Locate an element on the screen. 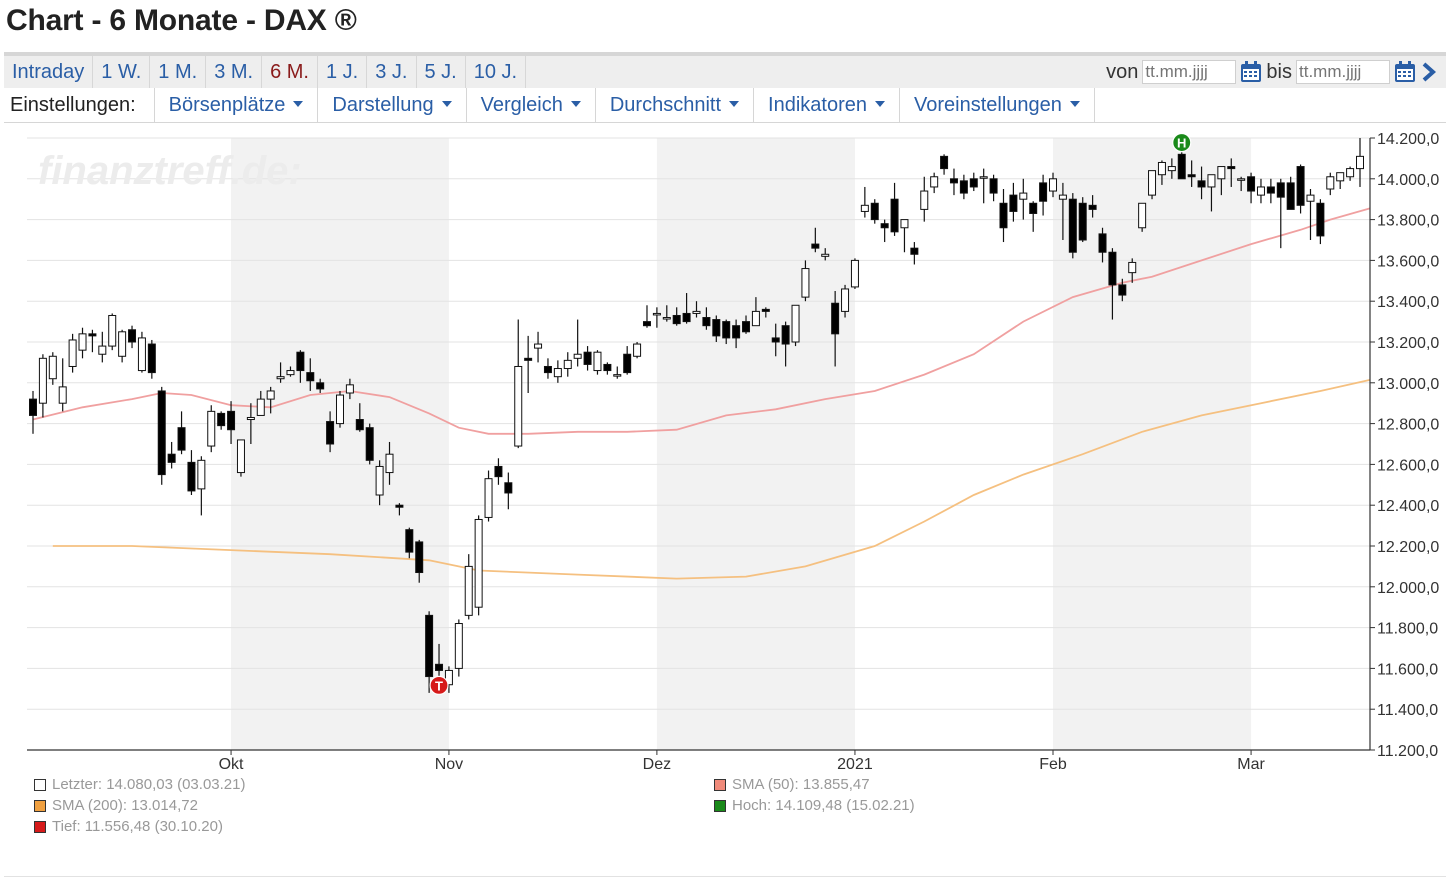  bottom-divider is located at coordinates (725, 876).